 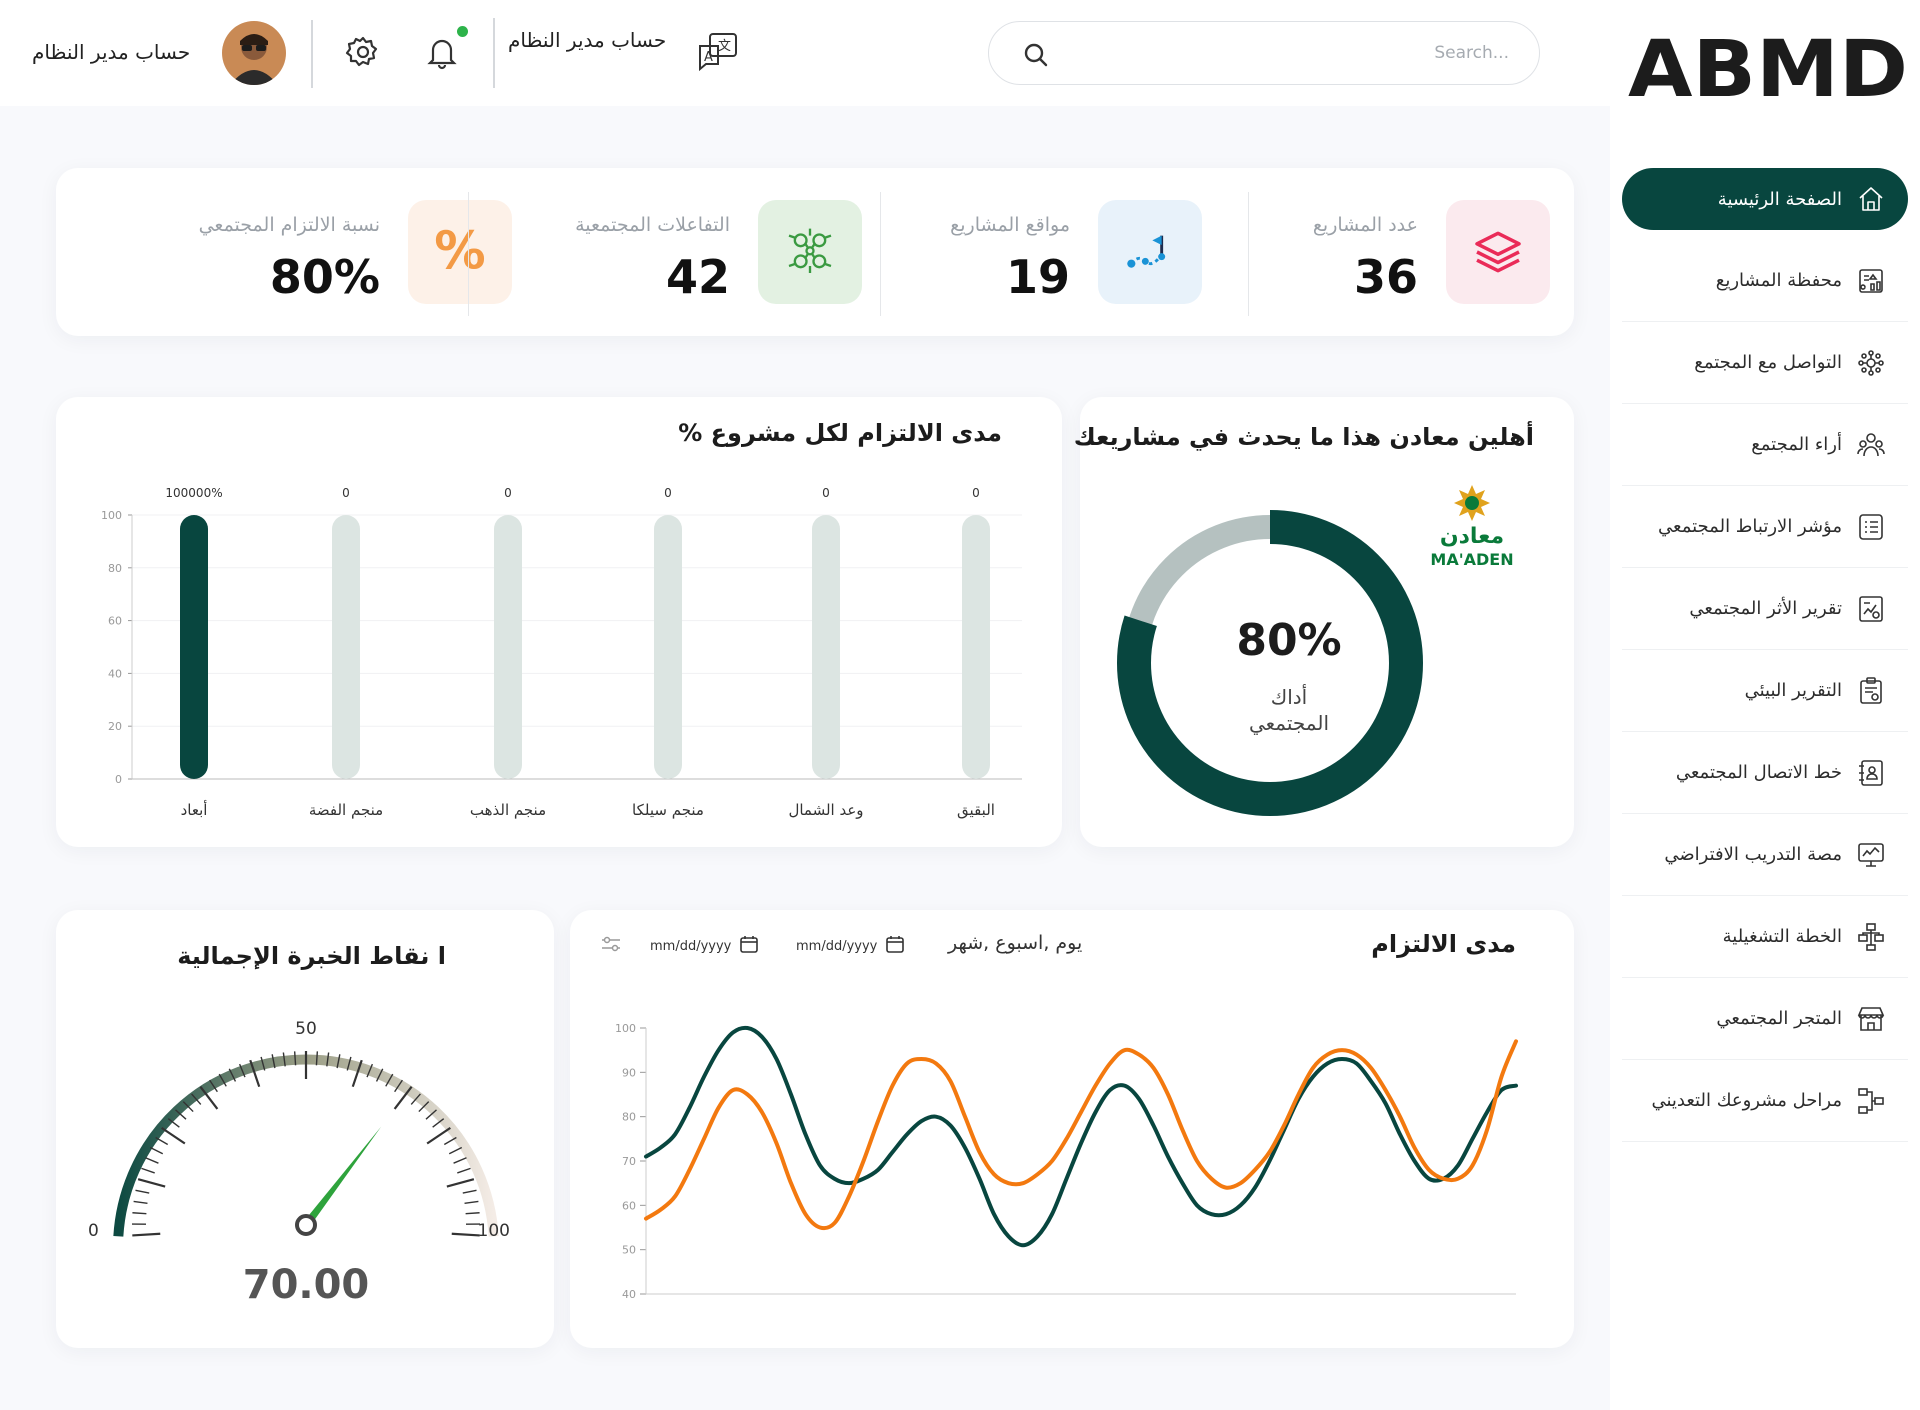 I want to click on sidebar-item-community-opinions: أراء المجتمع, so click(x=1765, y=445).